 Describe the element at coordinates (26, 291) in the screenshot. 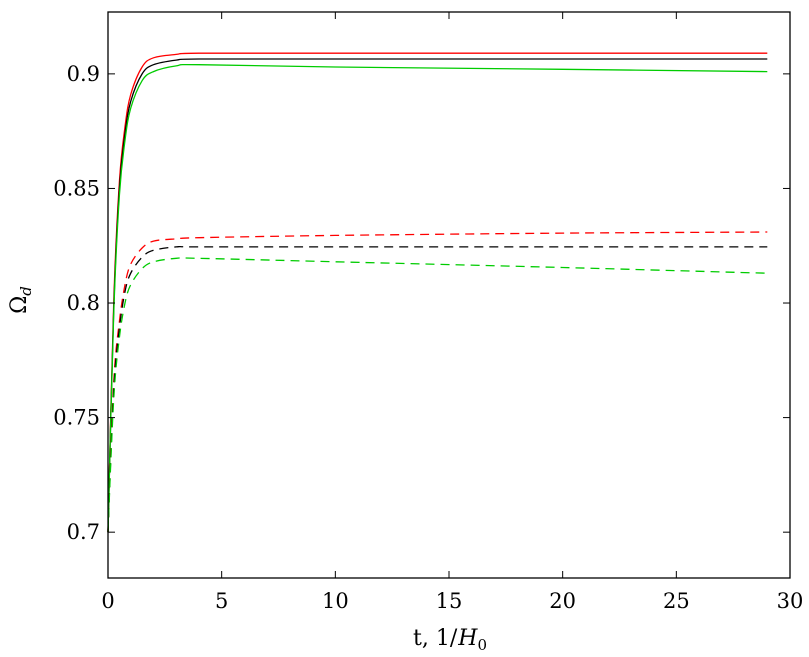

I see `y-axis-label-subscript: d` at that location.